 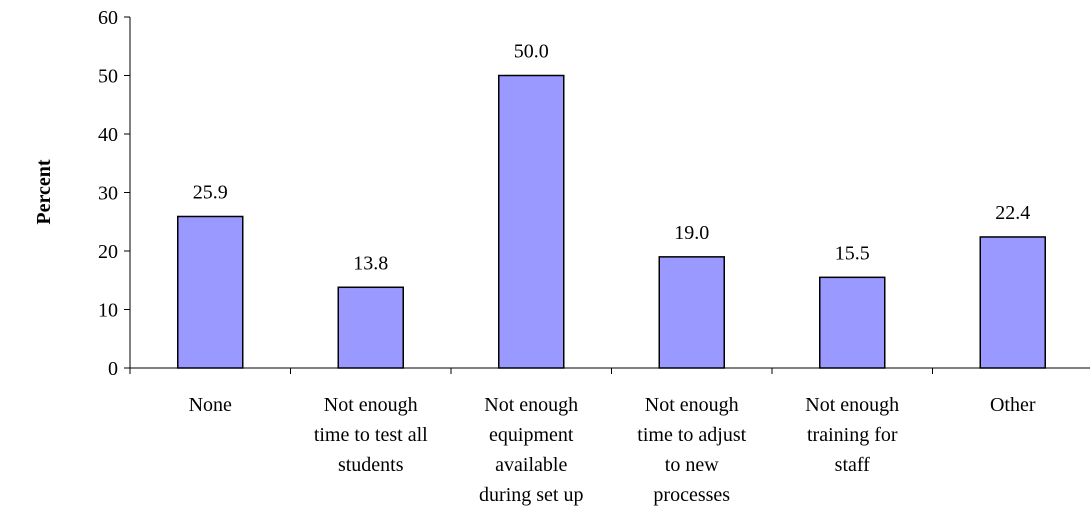 I want to click on x-tick-label: processes, so click(x=691, y=495).